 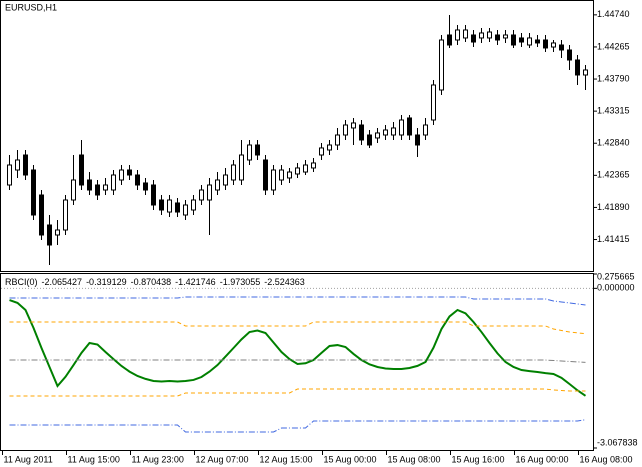 I want to click on indicator-value: -0.319129, so click(x=106, y=282).